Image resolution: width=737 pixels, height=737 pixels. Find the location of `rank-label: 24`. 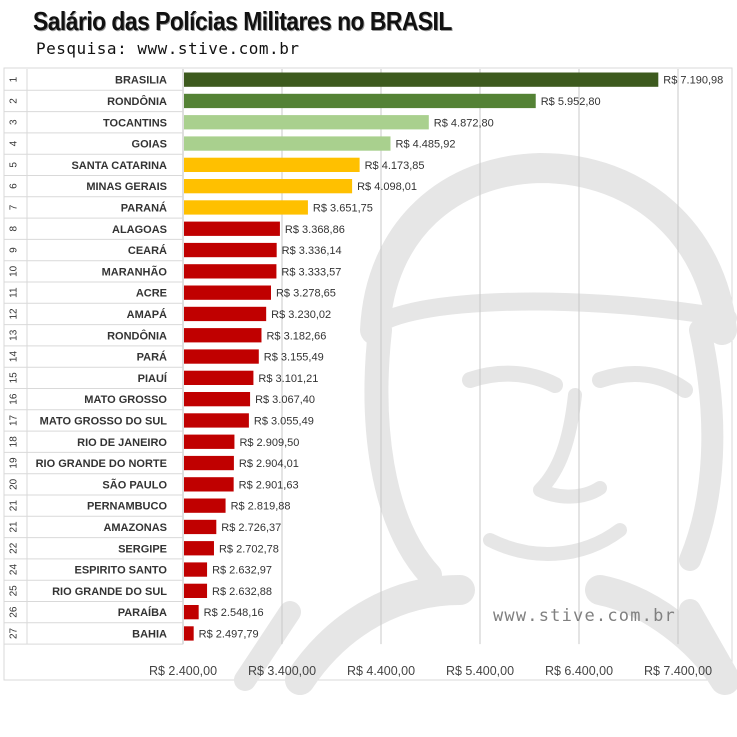

rank-label: 24 is located at coordinates (14, 570).